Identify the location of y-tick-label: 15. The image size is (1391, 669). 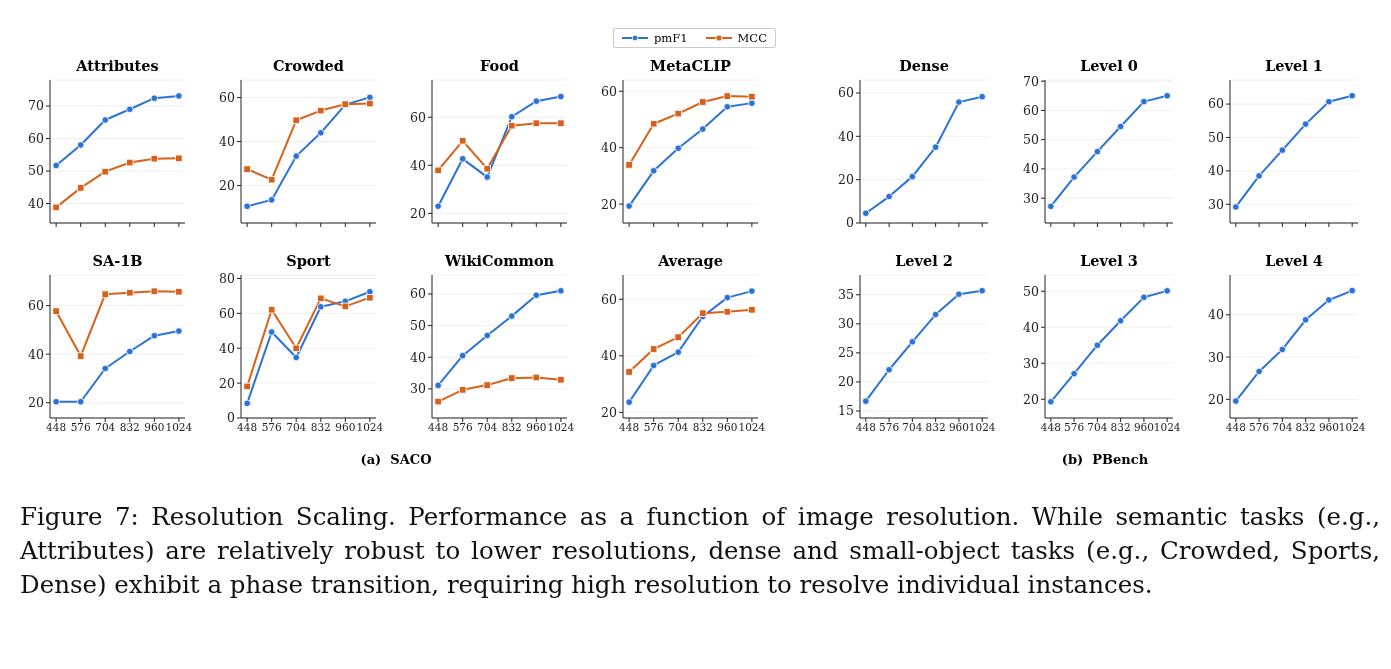
(846, 411).